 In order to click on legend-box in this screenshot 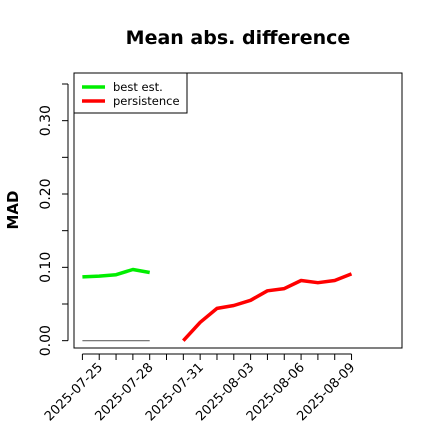, I will do `click(130, 93)`.